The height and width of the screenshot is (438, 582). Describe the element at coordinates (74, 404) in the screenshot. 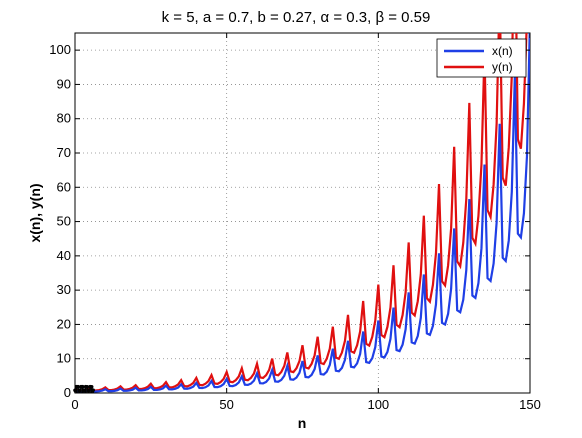

I see `x-tick-label: 0` at that location.